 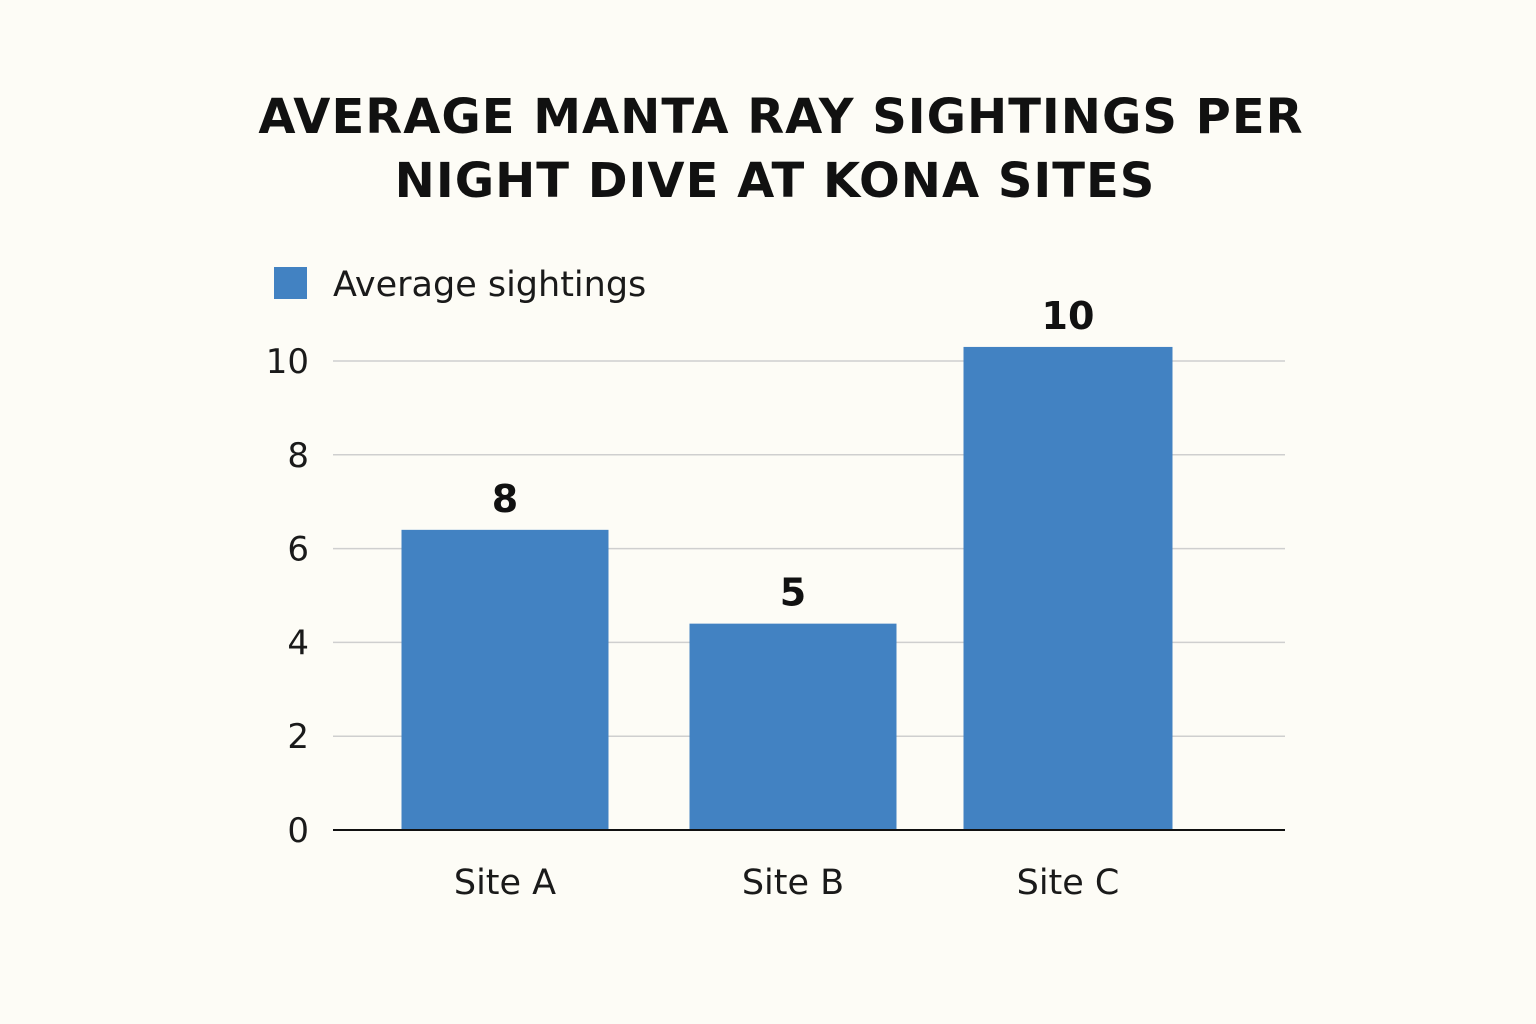 What do you see at coordinates (489, 285) in the screenshot?
I see `legend-label: Average sightings` at bounding box center [489, 285].